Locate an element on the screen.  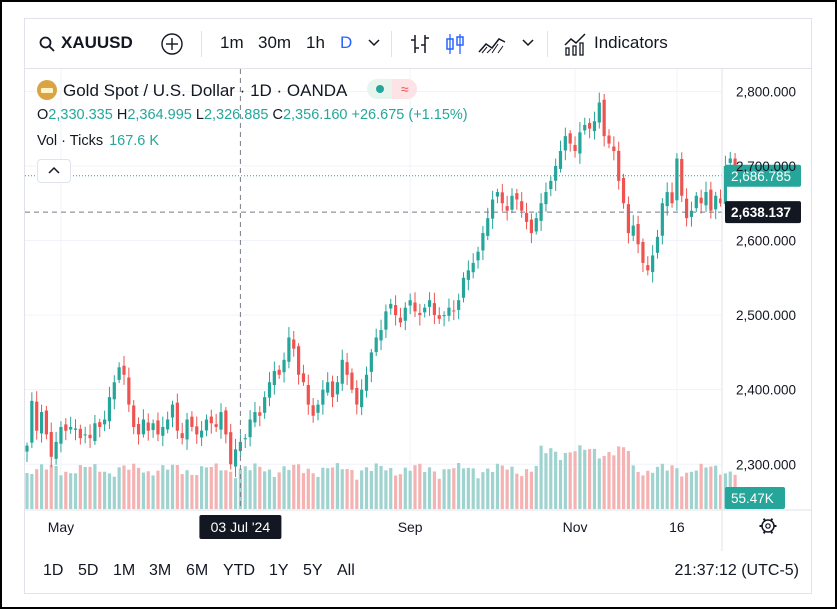
range-3m: 3M is located at coordinates (160, 570).